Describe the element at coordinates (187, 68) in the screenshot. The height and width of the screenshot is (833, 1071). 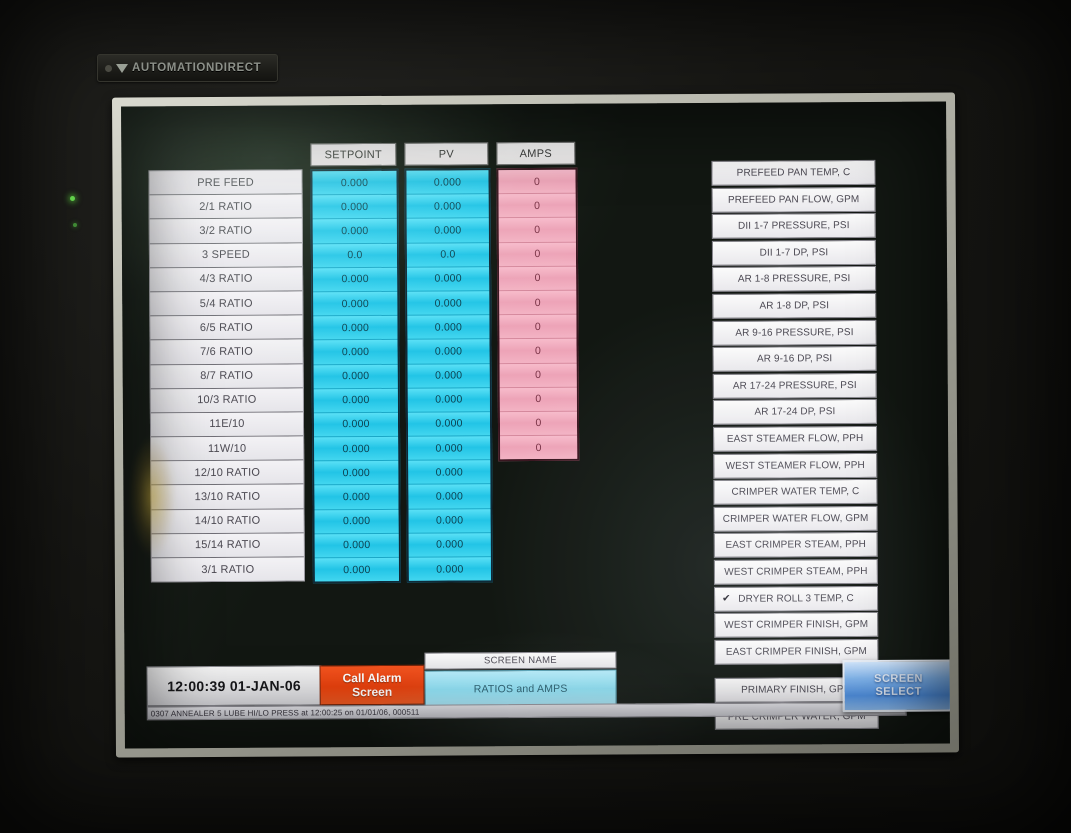
I see `brand-logo-plate: AUTOMATIONDIRECT` at that location.